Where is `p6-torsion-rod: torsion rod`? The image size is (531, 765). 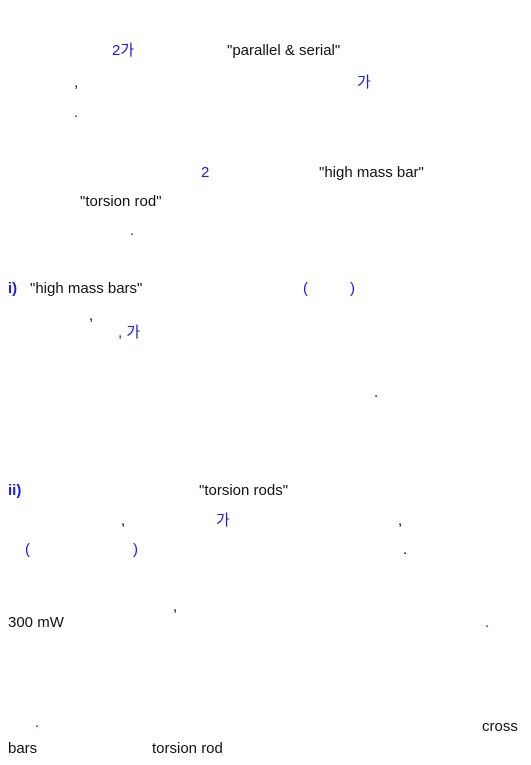
p6-torsion-rod: torsion rod is located at coordinates (187, 748).